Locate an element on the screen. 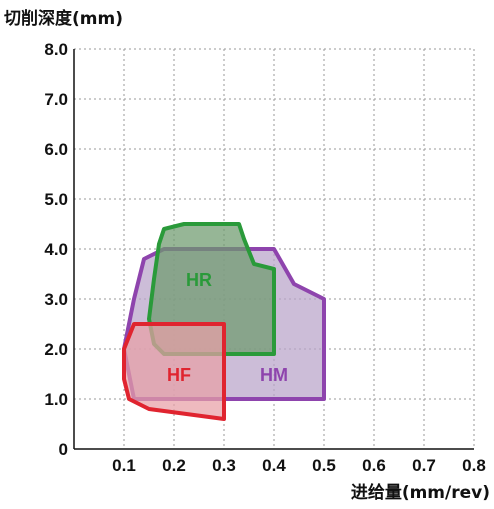  y-tick-label: 5.0 is located at coordinates (56, 199).